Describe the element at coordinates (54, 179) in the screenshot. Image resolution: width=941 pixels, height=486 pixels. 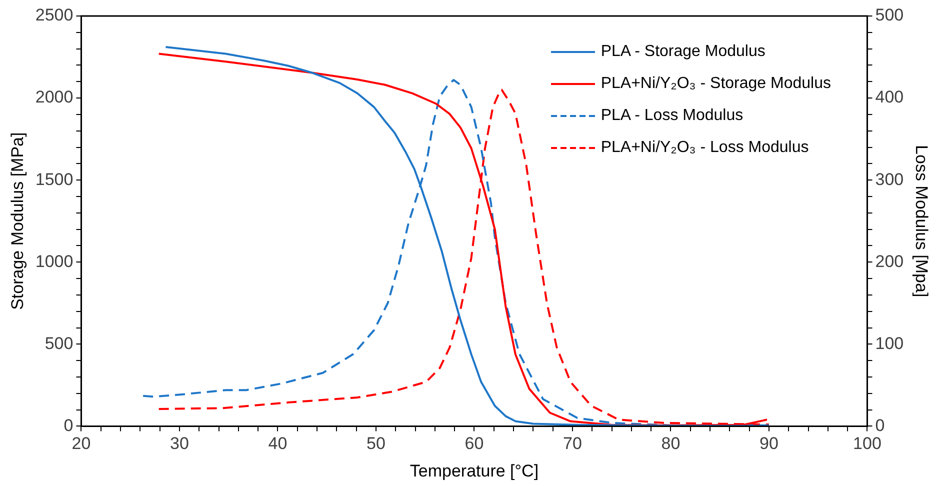
I see `y-tick-label: 1500` at that location.